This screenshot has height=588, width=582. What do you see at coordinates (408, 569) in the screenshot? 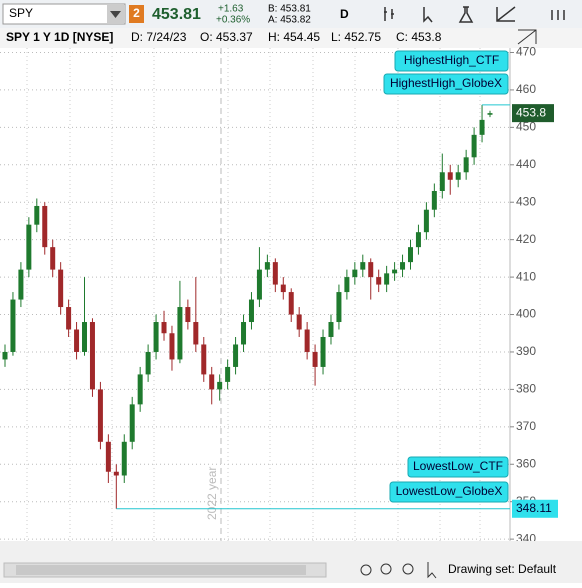
I see `zoom-out` at bounding box center [408, 569].